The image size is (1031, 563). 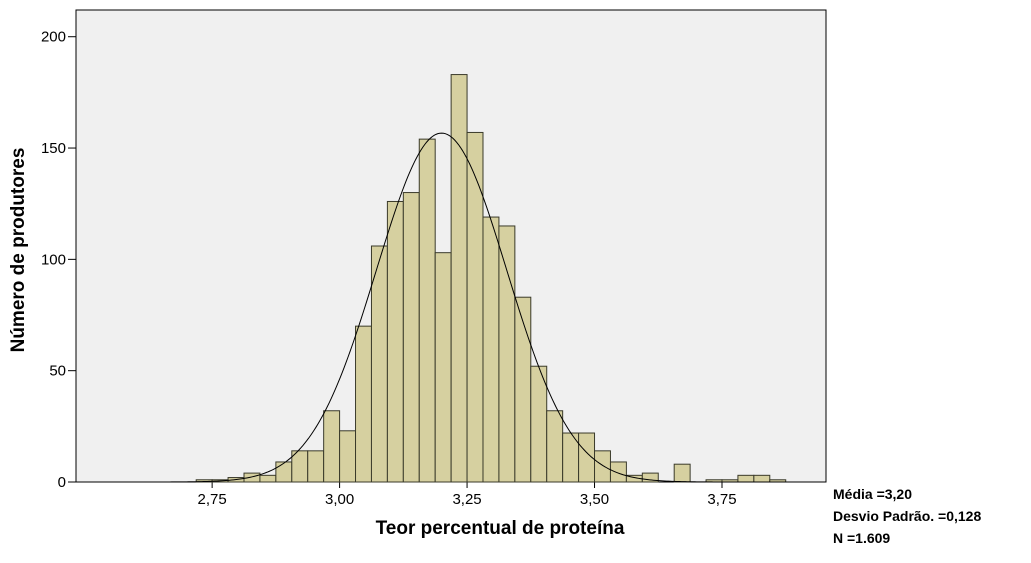 What do you see at coordinates (594, 499) in the screenshot?
I see `x-tick-label: 3,50` at bounding box center [594, 499].